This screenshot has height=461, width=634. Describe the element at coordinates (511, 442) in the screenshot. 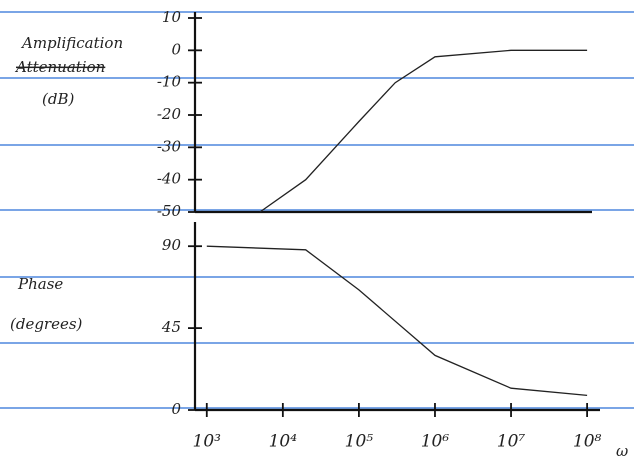

I see `x-tick-label: 10⁷` at that location.